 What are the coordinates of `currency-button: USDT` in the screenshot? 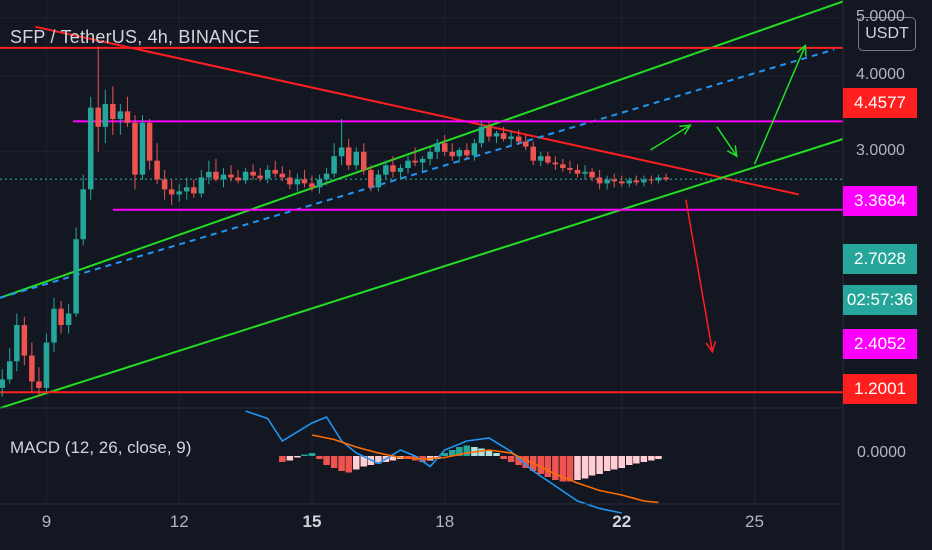 It's located at (887, 34).